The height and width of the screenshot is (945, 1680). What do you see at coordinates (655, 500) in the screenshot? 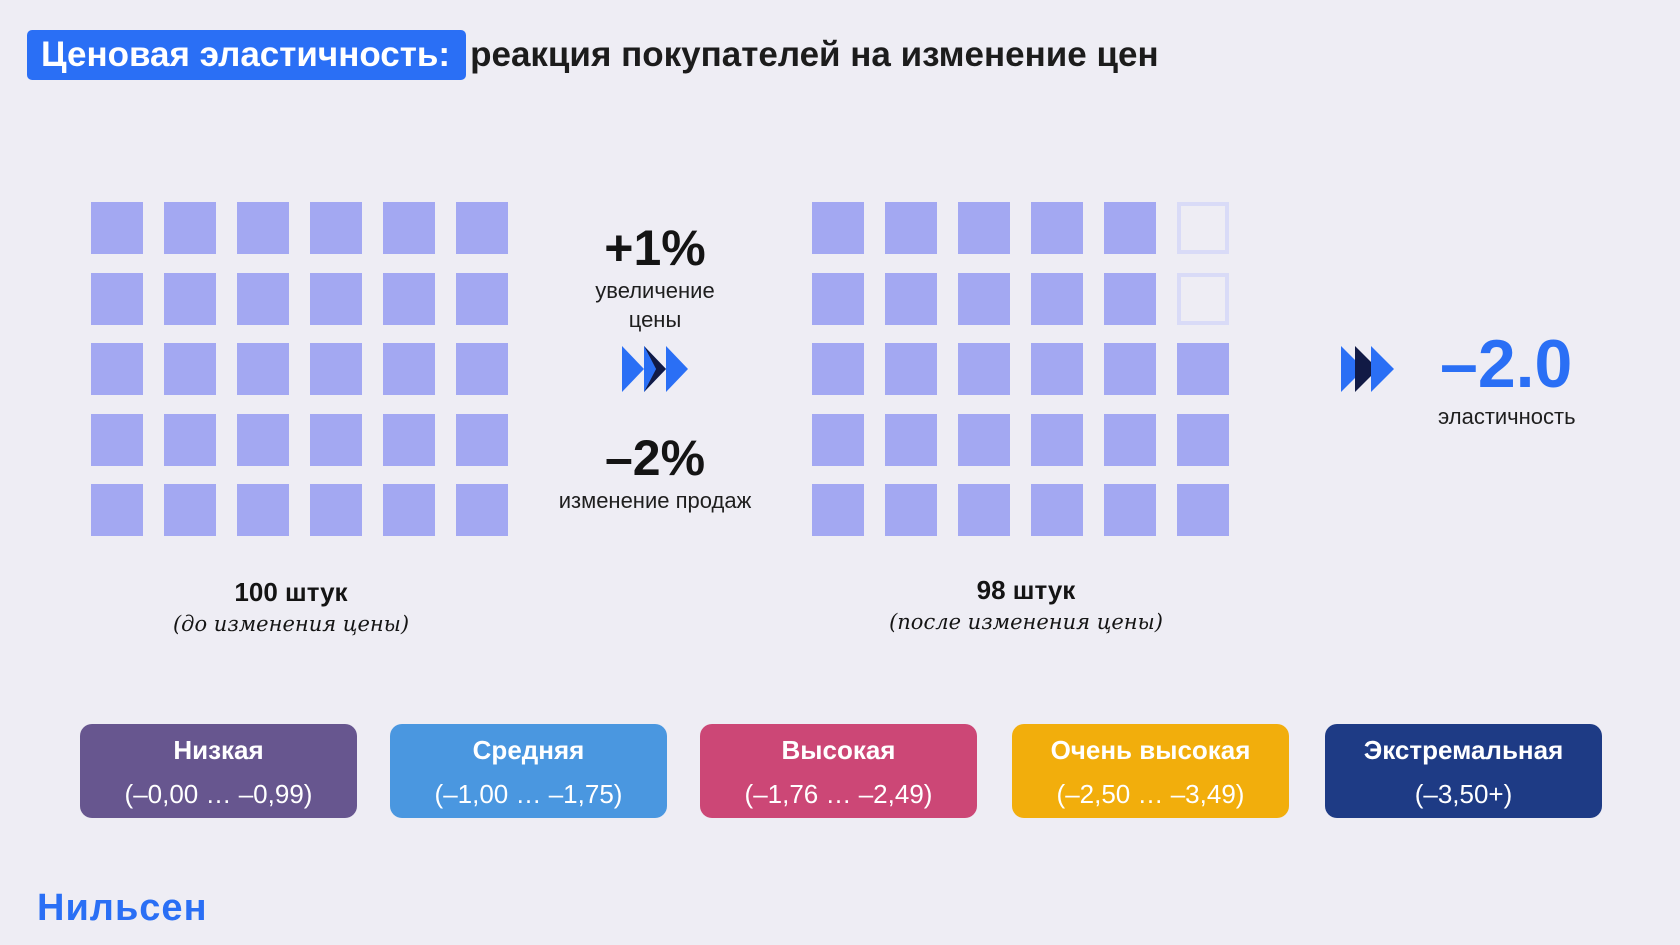
I see `sales-change-label: изменение продаж` at bounding box center [655, 500].